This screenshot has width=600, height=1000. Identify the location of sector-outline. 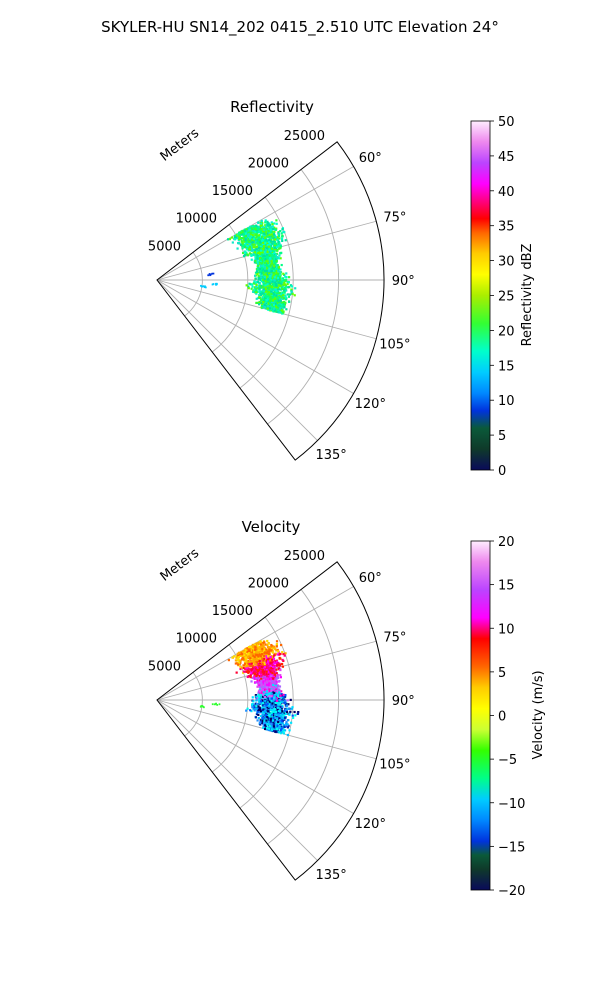
(270, 301).